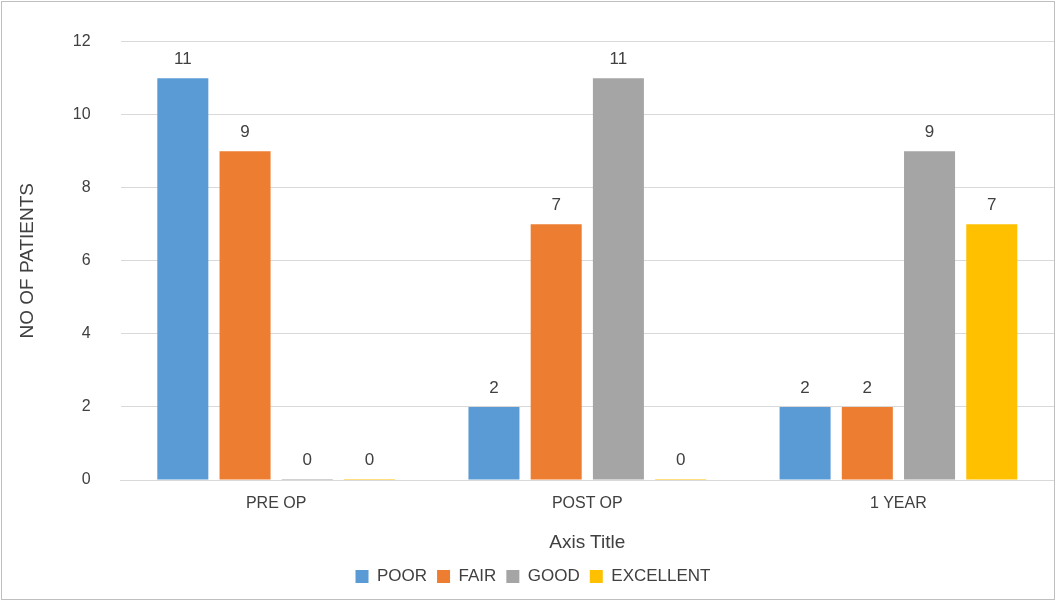 The height and width of the screenshot is (601, 1056). What do you see at coordinates (587, 503) in the screenshot?
I see `x-tick-label: POST OP` at bounding box center [587, 503].